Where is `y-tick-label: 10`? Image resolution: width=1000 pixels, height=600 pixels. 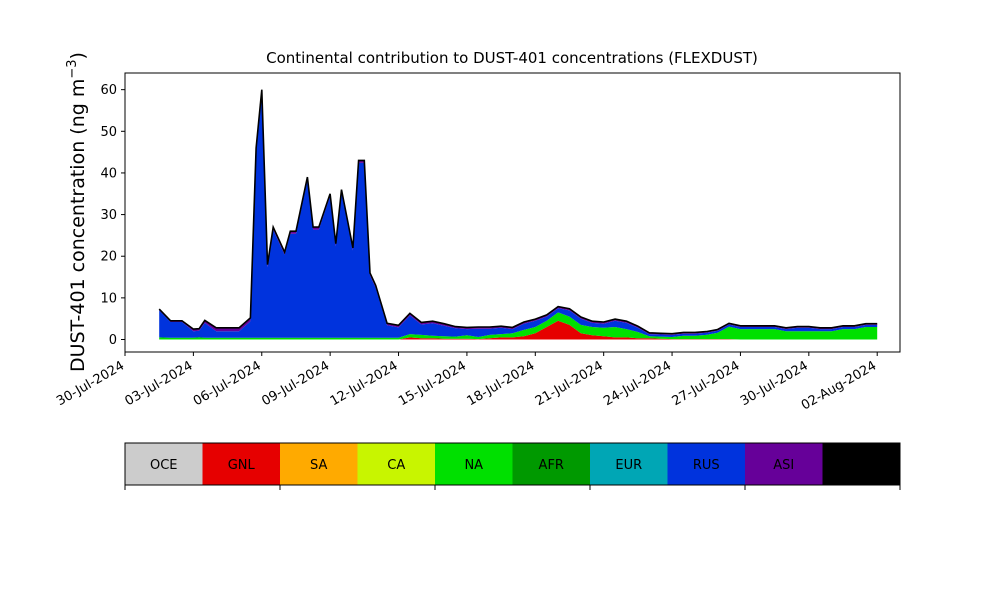 y-tick-label: 10 is located at coordinates (108, 298).